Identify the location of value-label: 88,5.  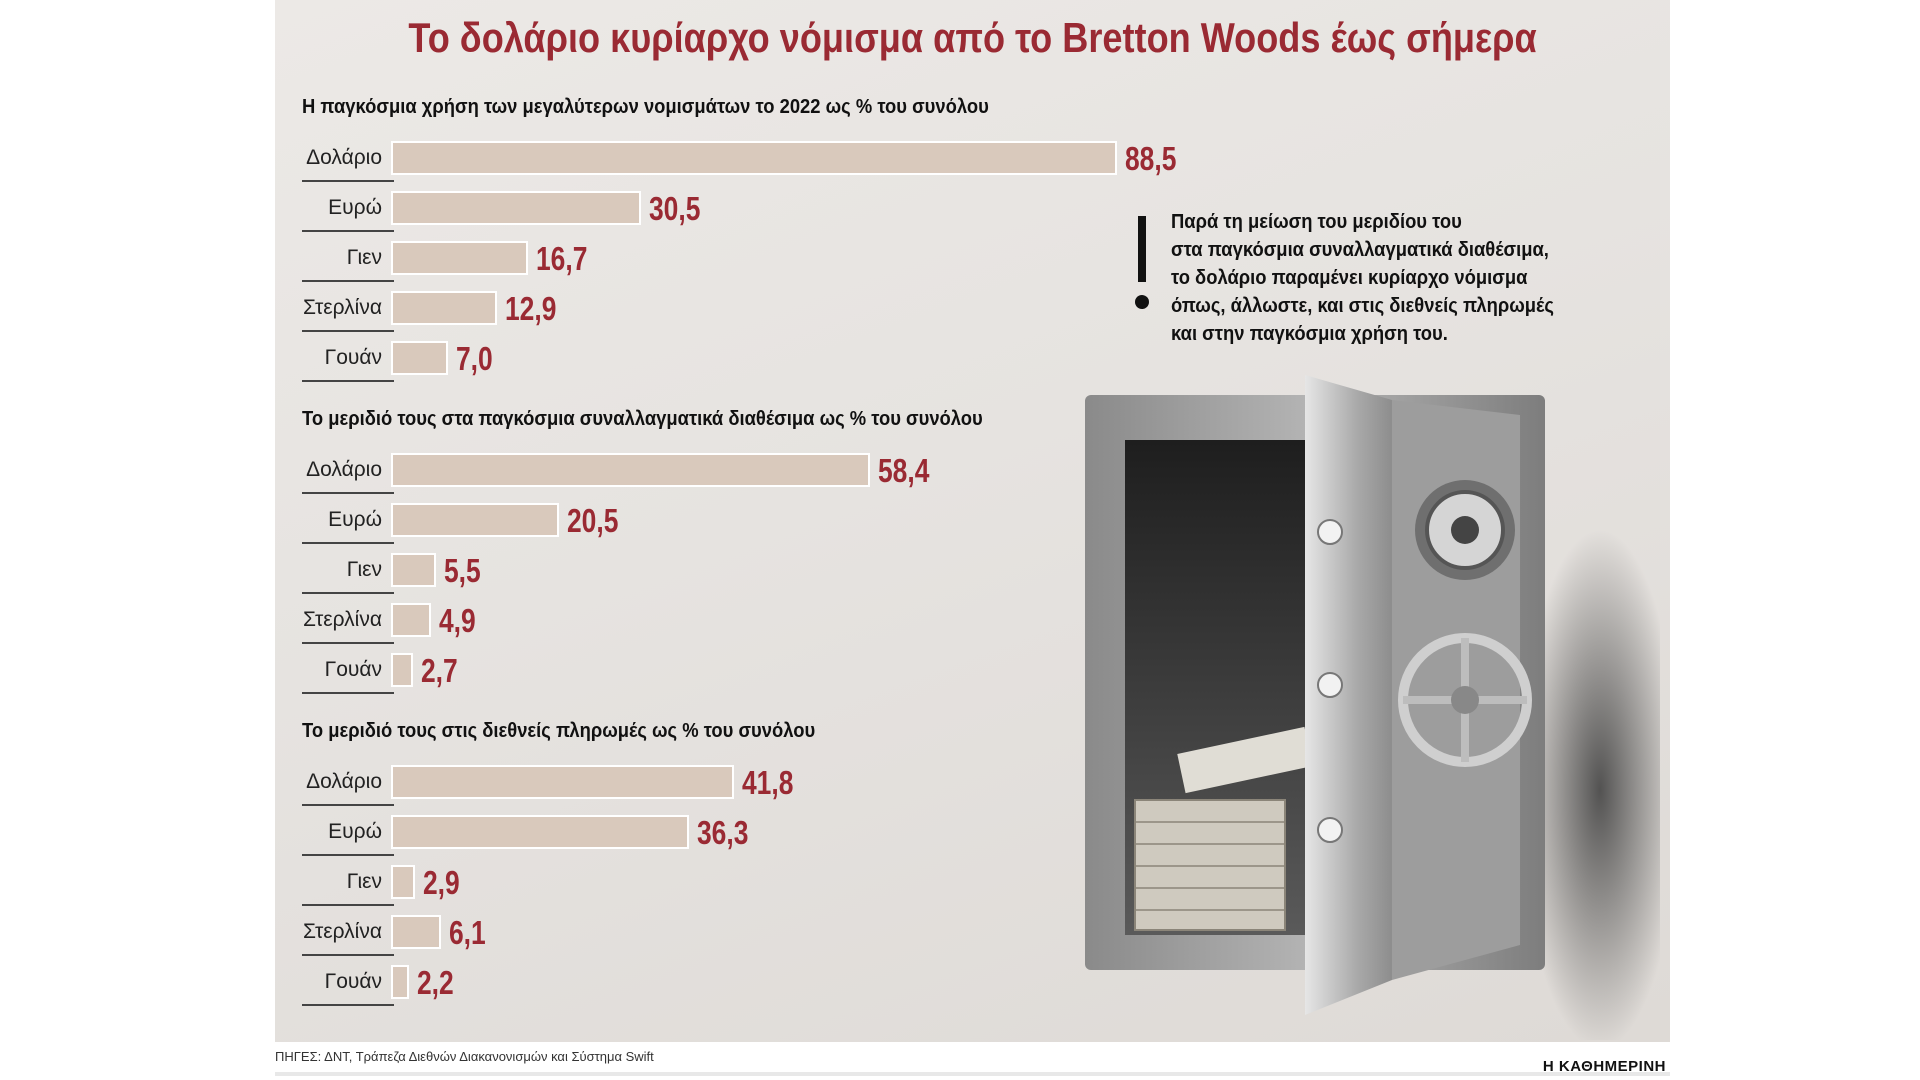
(1150, 158).